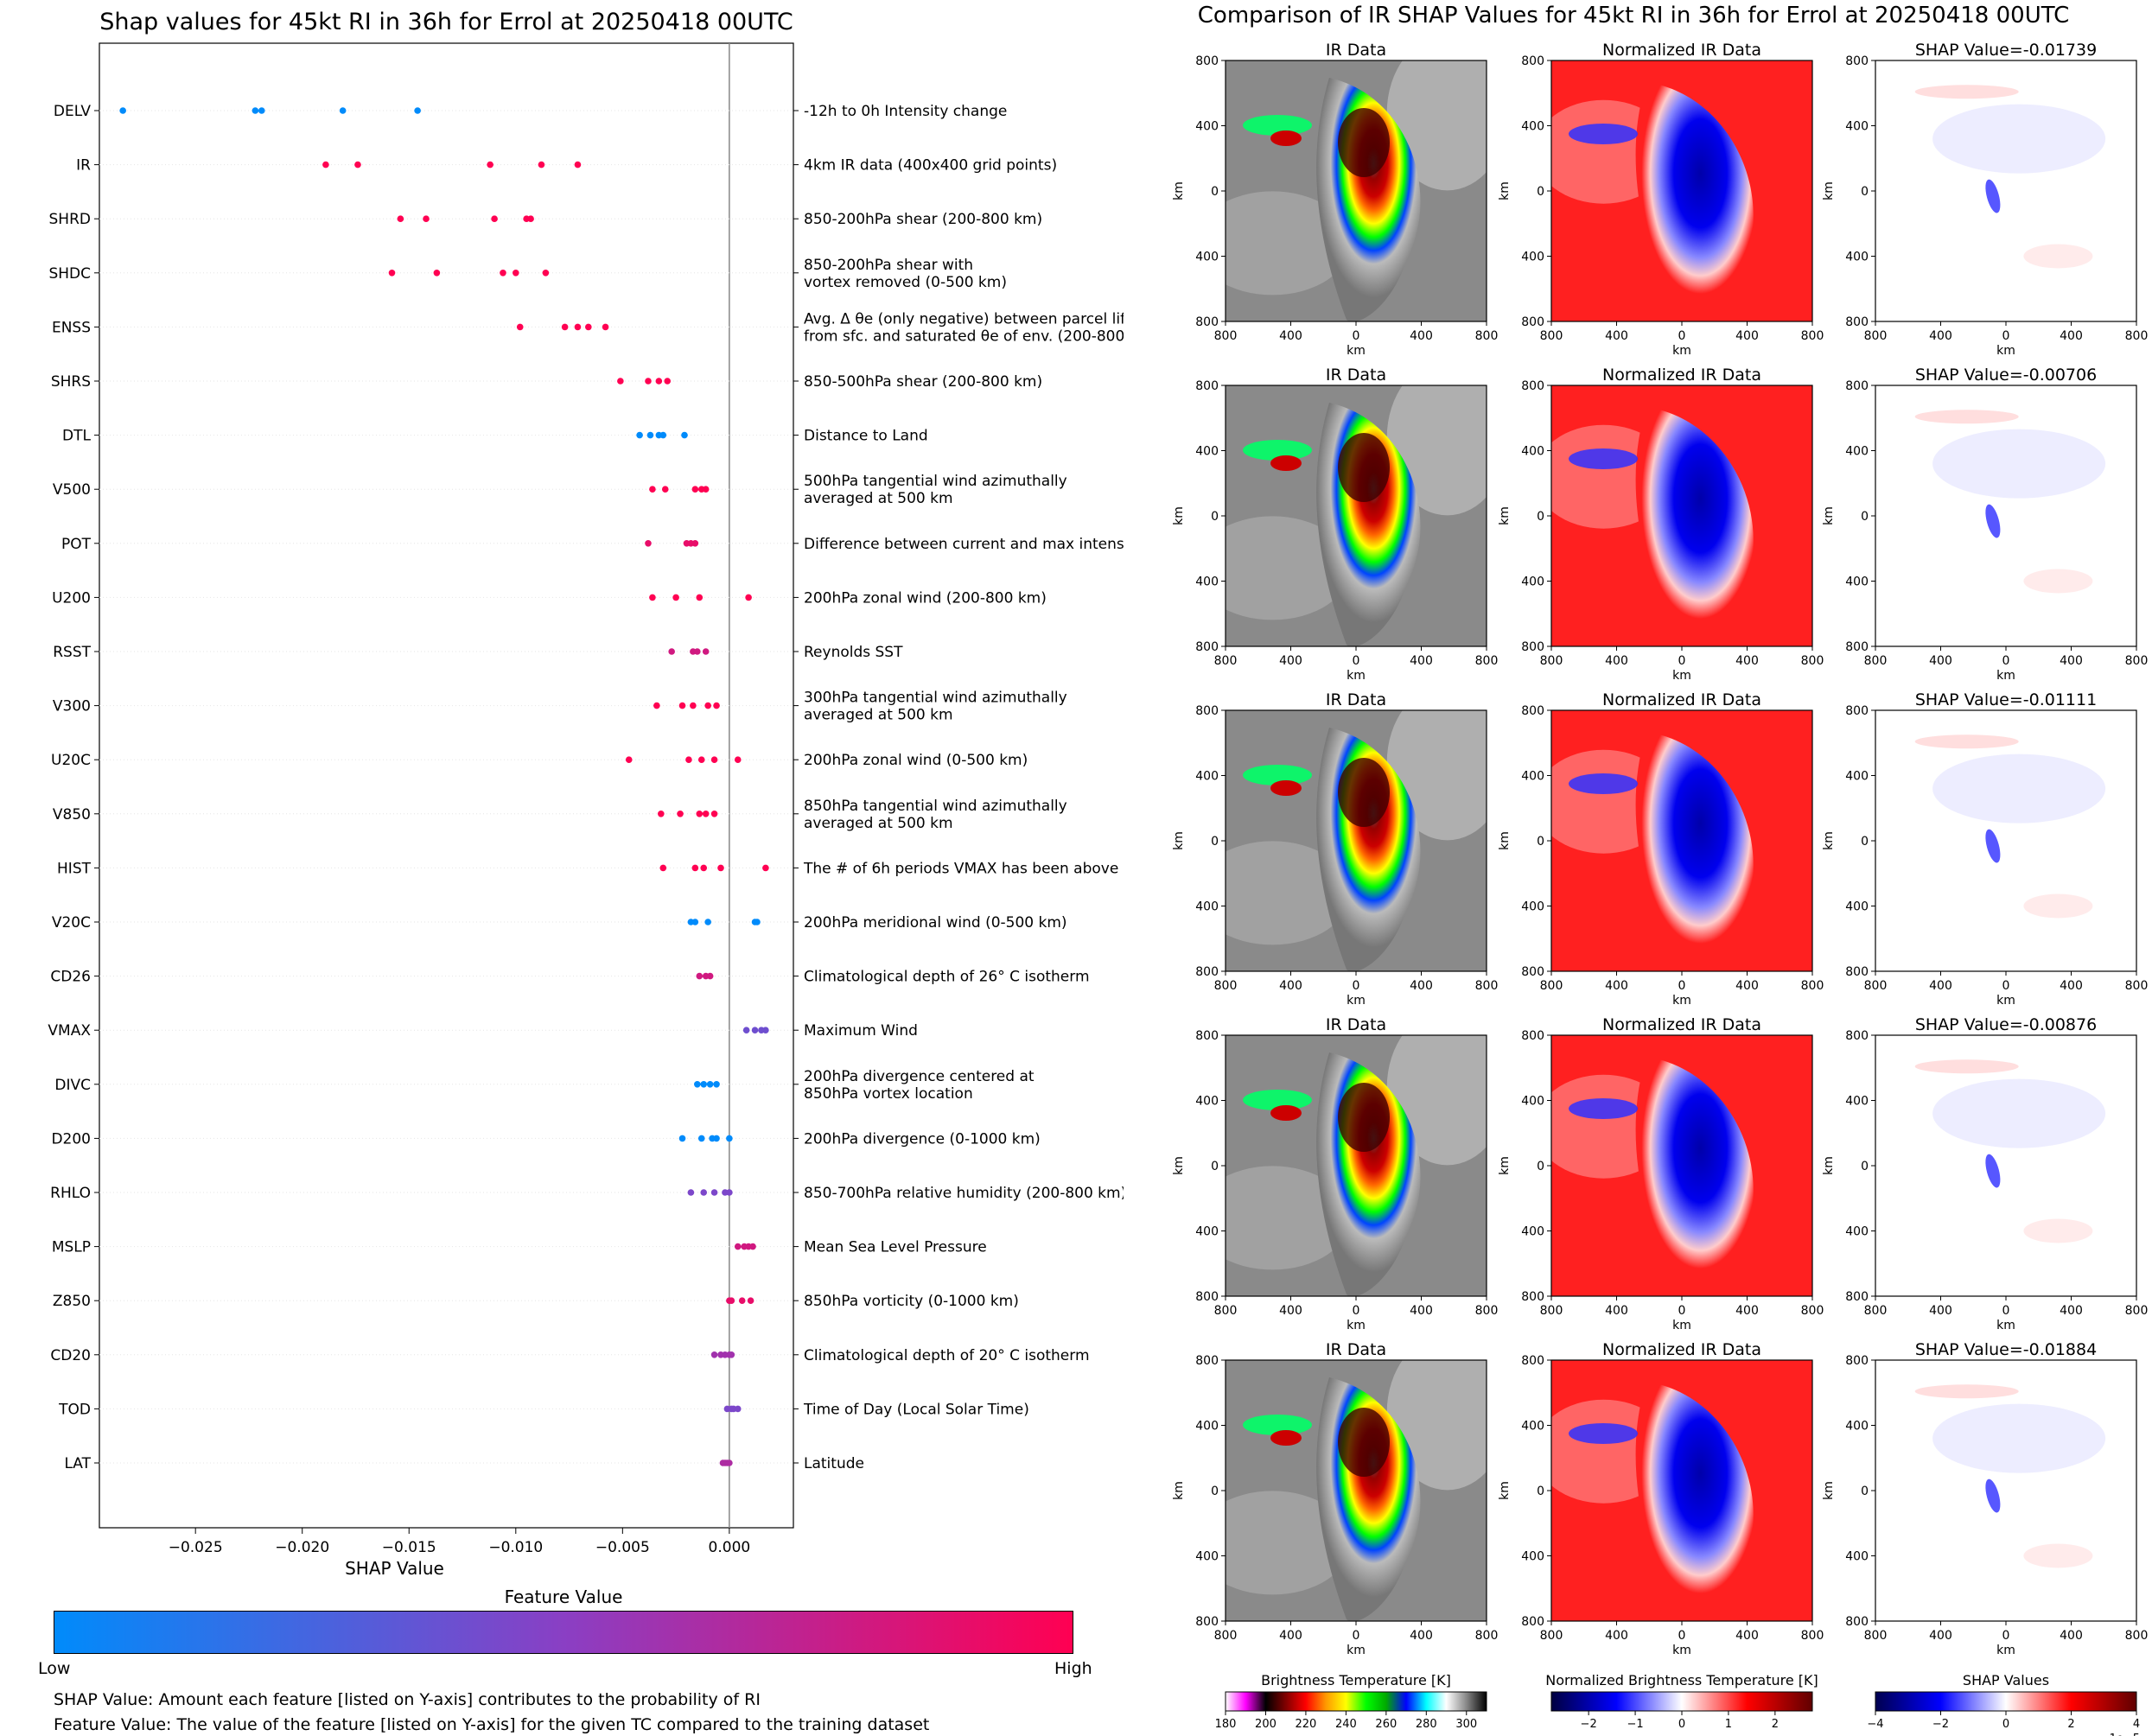 The height and width of the screenshot is (1736, 2152). I want to click on feature-desc-label: Latitude, so click(834, 1463).